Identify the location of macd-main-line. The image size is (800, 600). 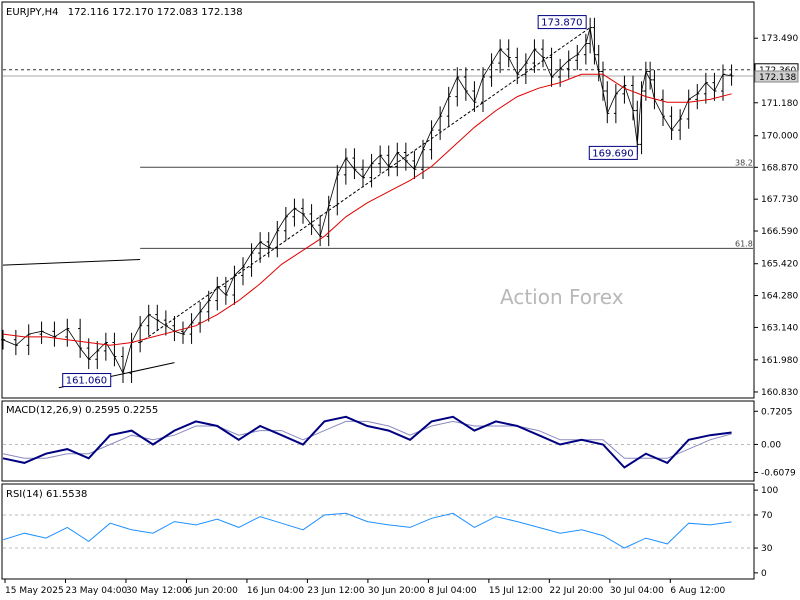
(367, 442).